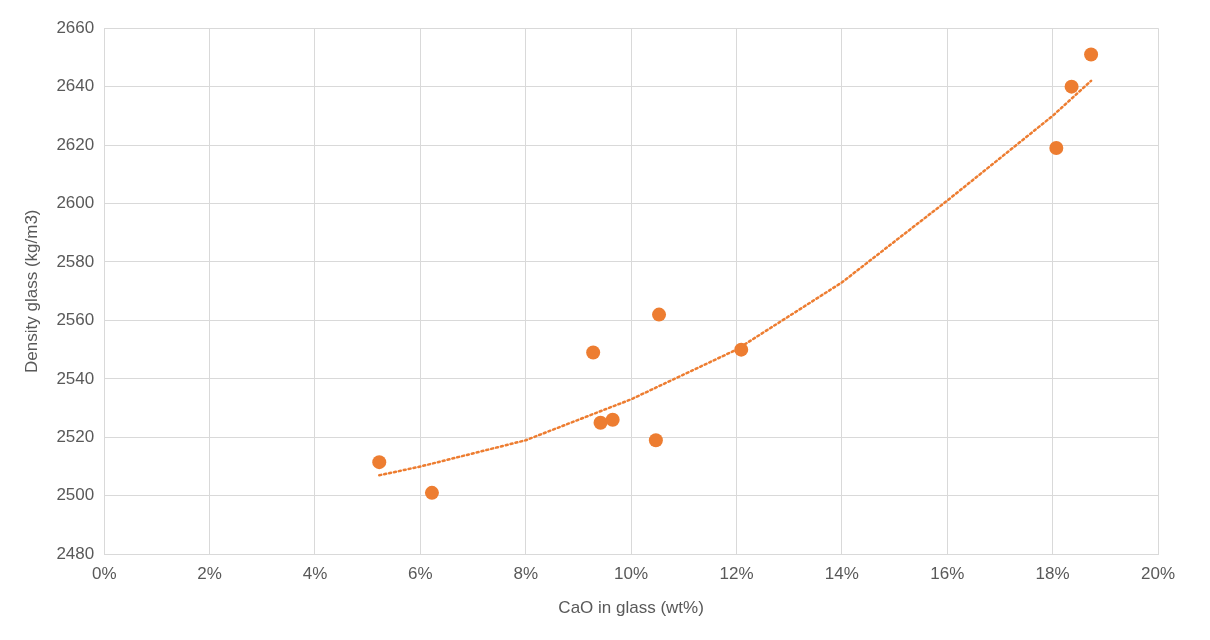 This screenshot has width=1210, height=640. Describe the element at coordinates (75, 436) in the screenshot. I see `y-tick-label: 2520` at that location.